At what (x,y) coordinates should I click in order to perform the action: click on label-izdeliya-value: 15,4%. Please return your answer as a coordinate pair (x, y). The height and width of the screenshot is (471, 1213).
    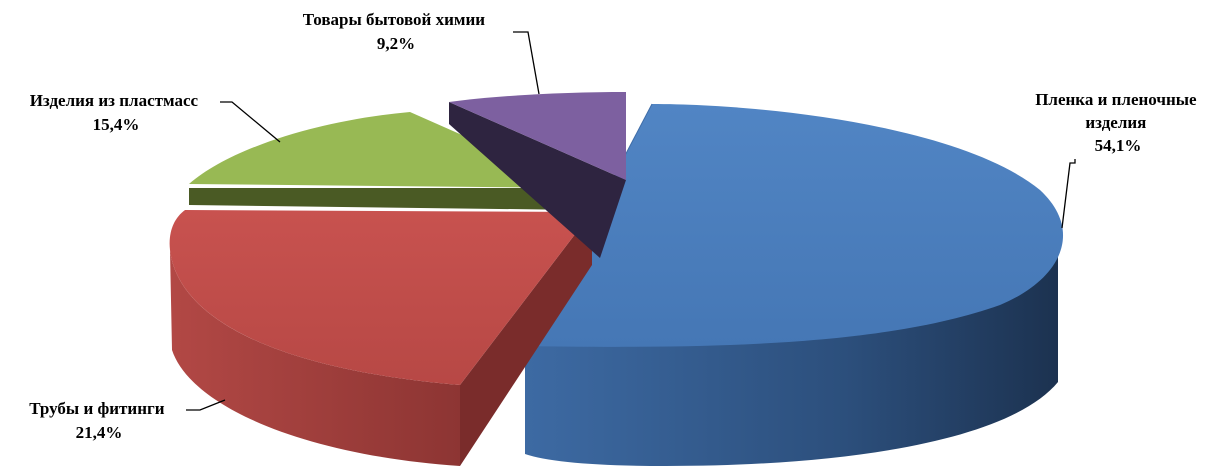
    Looking at the image, I should click on (116, 124).